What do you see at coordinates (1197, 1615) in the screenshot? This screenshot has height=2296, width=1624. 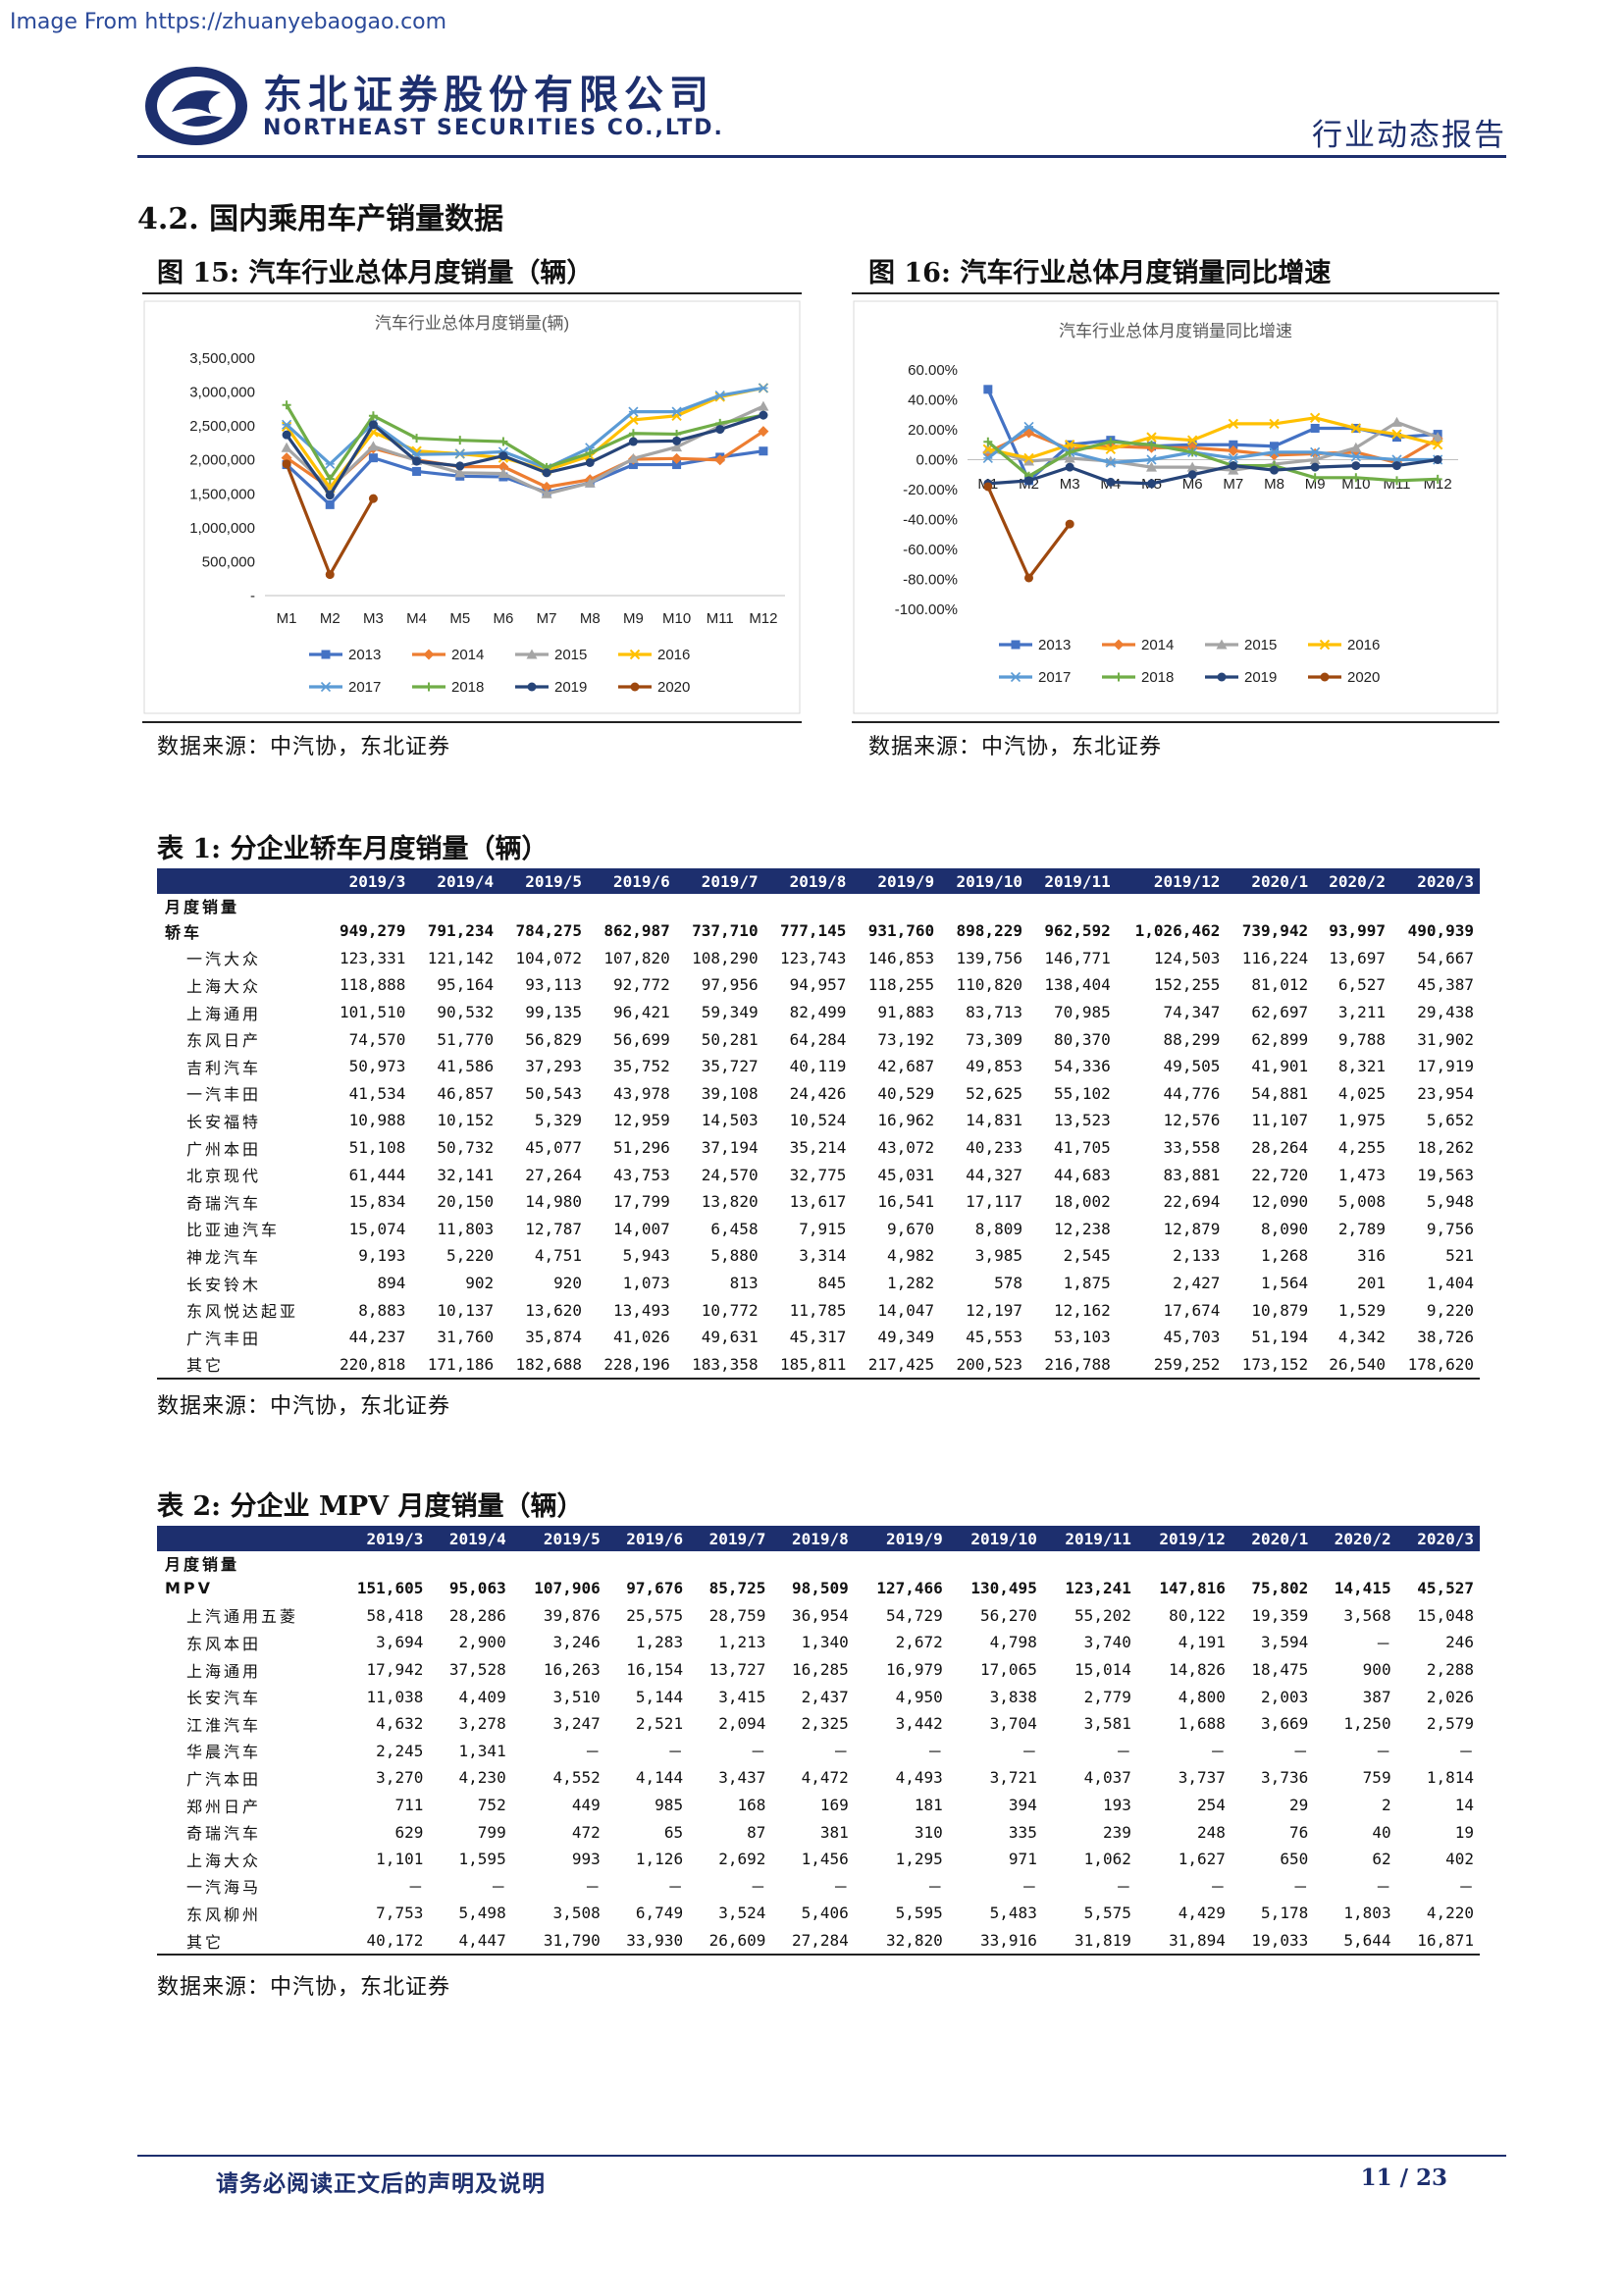 I see `table-cell: 80,122` at bounding box center [1197, 1615].